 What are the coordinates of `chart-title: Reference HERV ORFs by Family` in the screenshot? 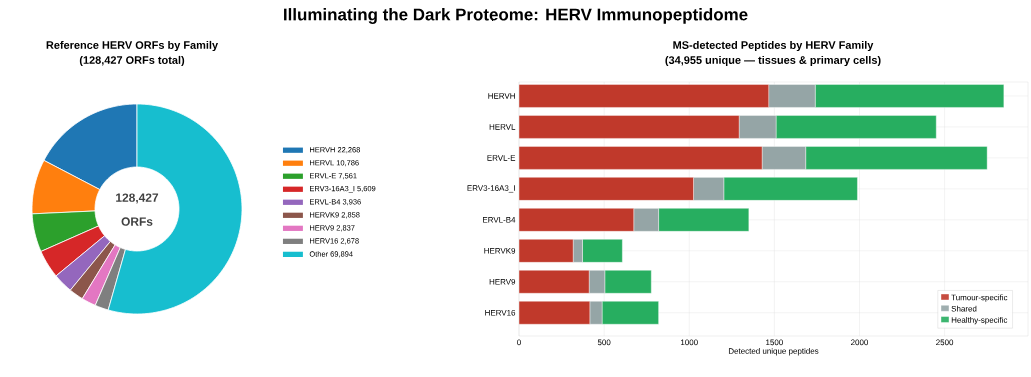 It's located at (132, 46).